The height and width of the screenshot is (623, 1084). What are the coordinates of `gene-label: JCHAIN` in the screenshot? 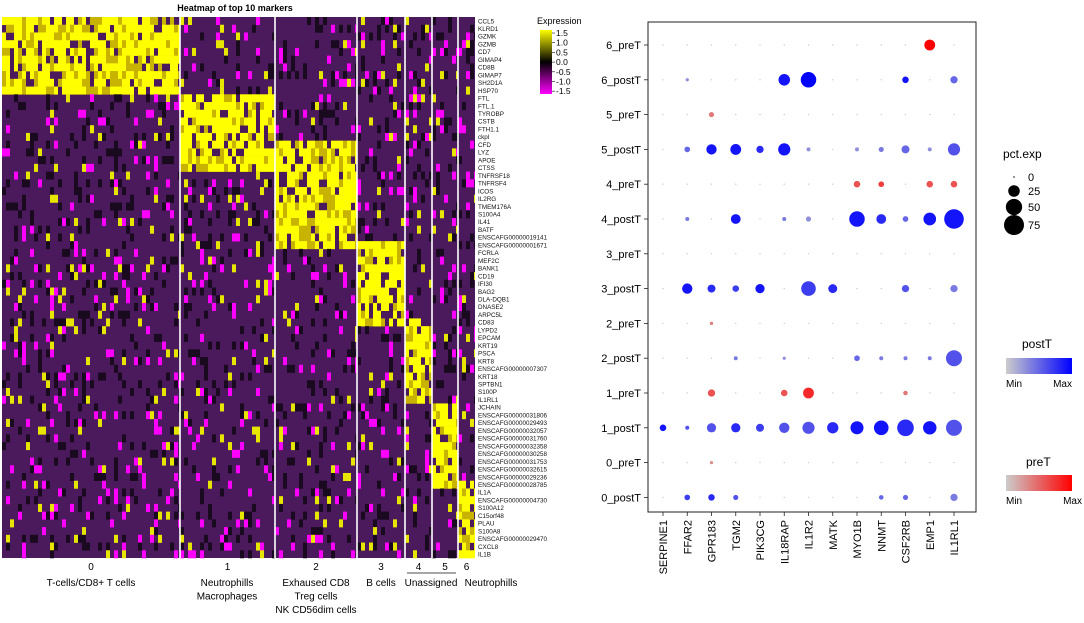 It's located at (489, 408).